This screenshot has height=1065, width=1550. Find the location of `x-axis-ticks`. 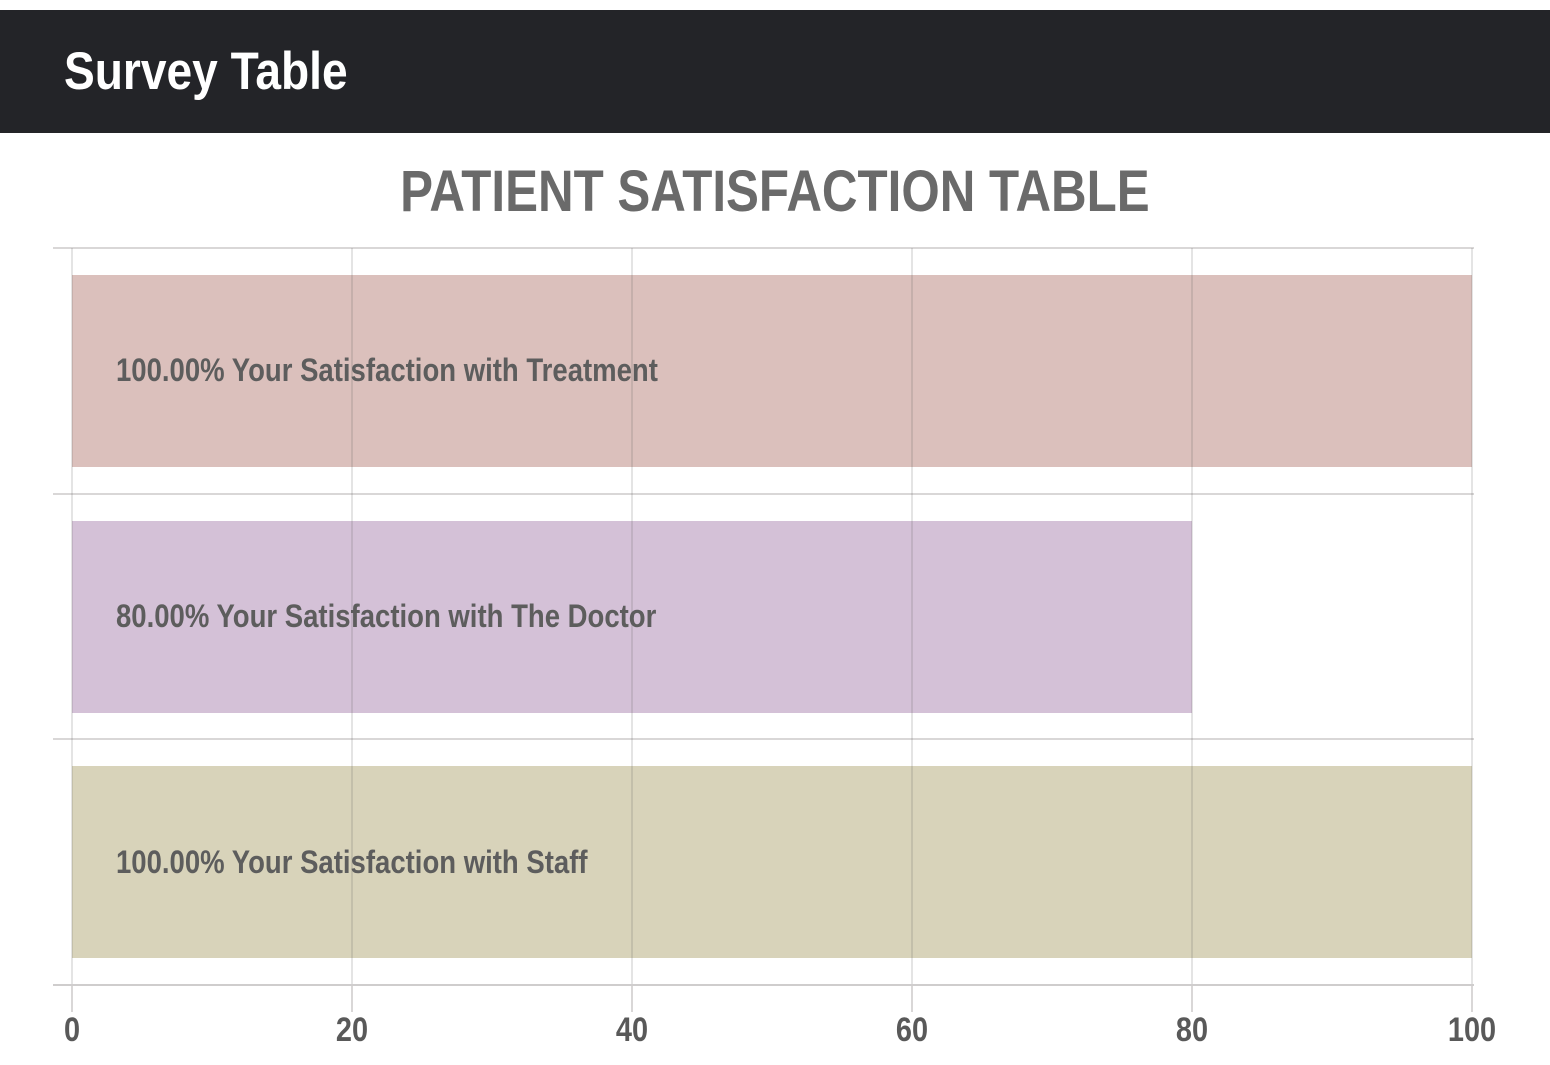

x-axis-ticks is located at coordinates (772, 998).